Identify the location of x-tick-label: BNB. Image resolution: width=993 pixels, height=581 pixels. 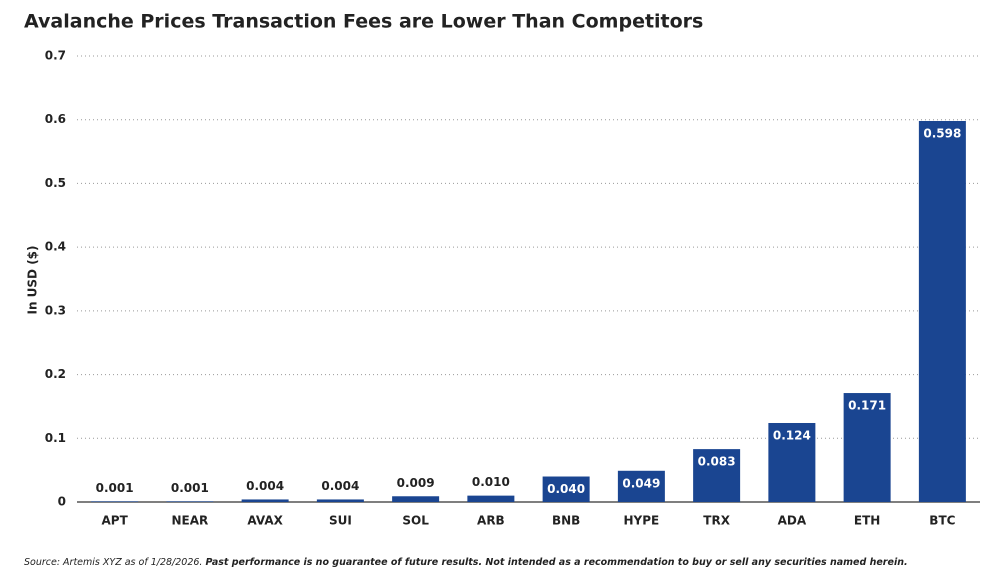
(566, 521).